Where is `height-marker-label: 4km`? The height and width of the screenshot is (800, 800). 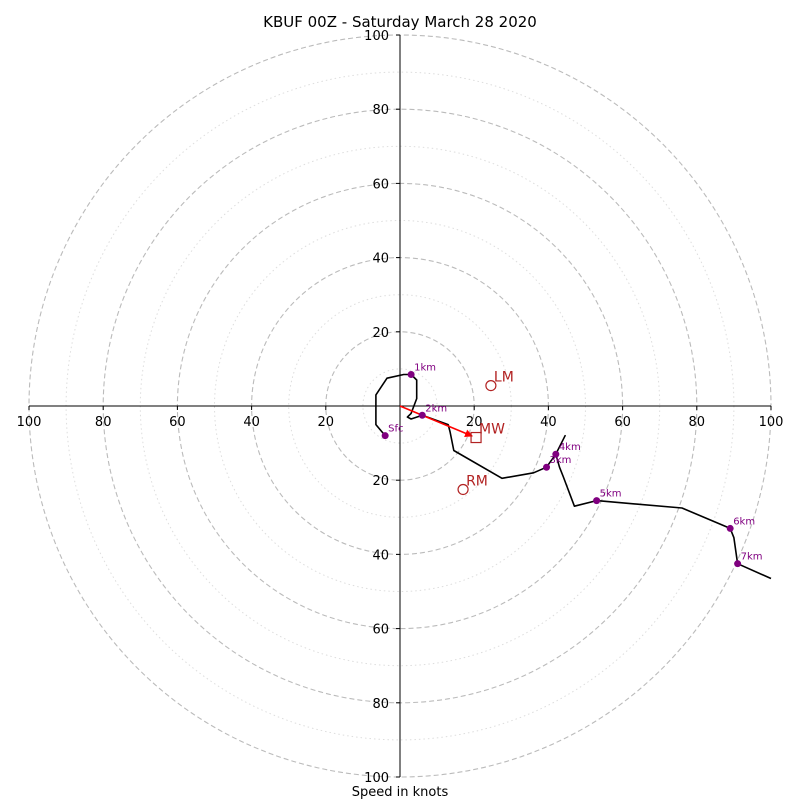 height-marker-label: 4km is located at coordinates (570, 447).